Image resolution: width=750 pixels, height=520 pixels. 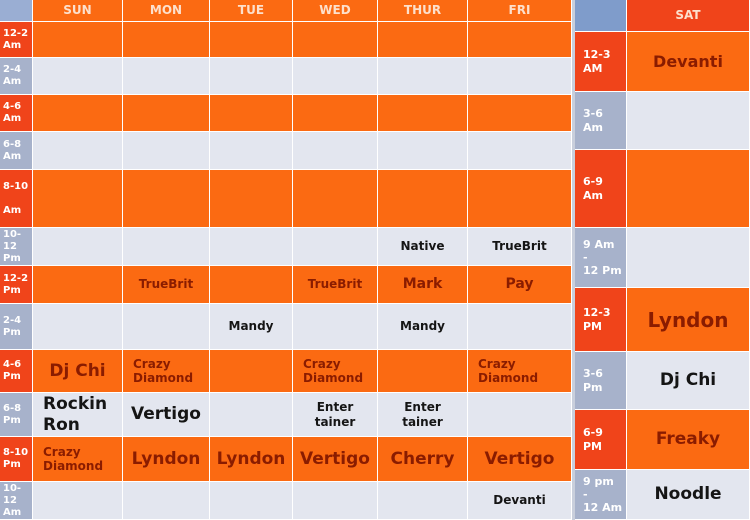 I want to click on time-label: 4-6 Am, so click(x=16, y=113).